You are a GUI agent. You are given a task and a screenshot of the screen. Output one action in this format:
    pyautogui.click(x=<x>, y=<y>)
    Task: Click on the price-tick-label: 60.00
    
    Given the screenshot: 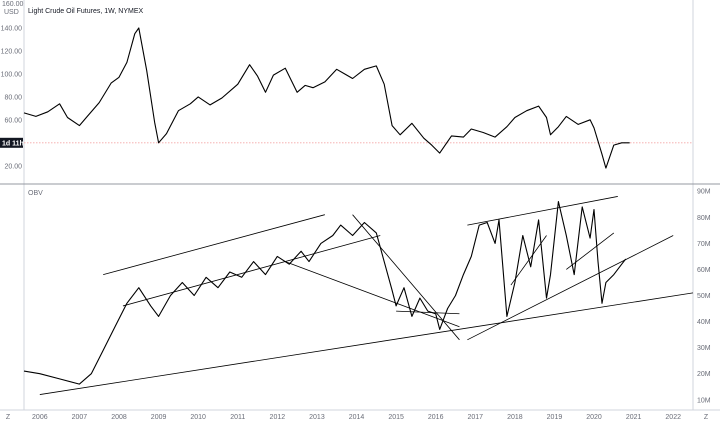 What is the action you would take?
    pyautogui.click(x=13, y=120)
    